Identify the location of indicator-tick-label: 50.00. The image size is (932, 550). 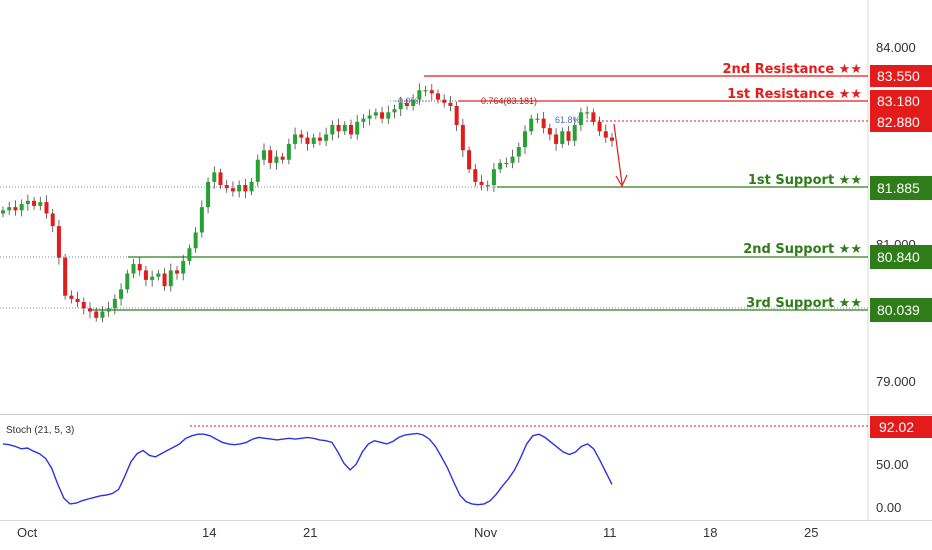
(892, 464).